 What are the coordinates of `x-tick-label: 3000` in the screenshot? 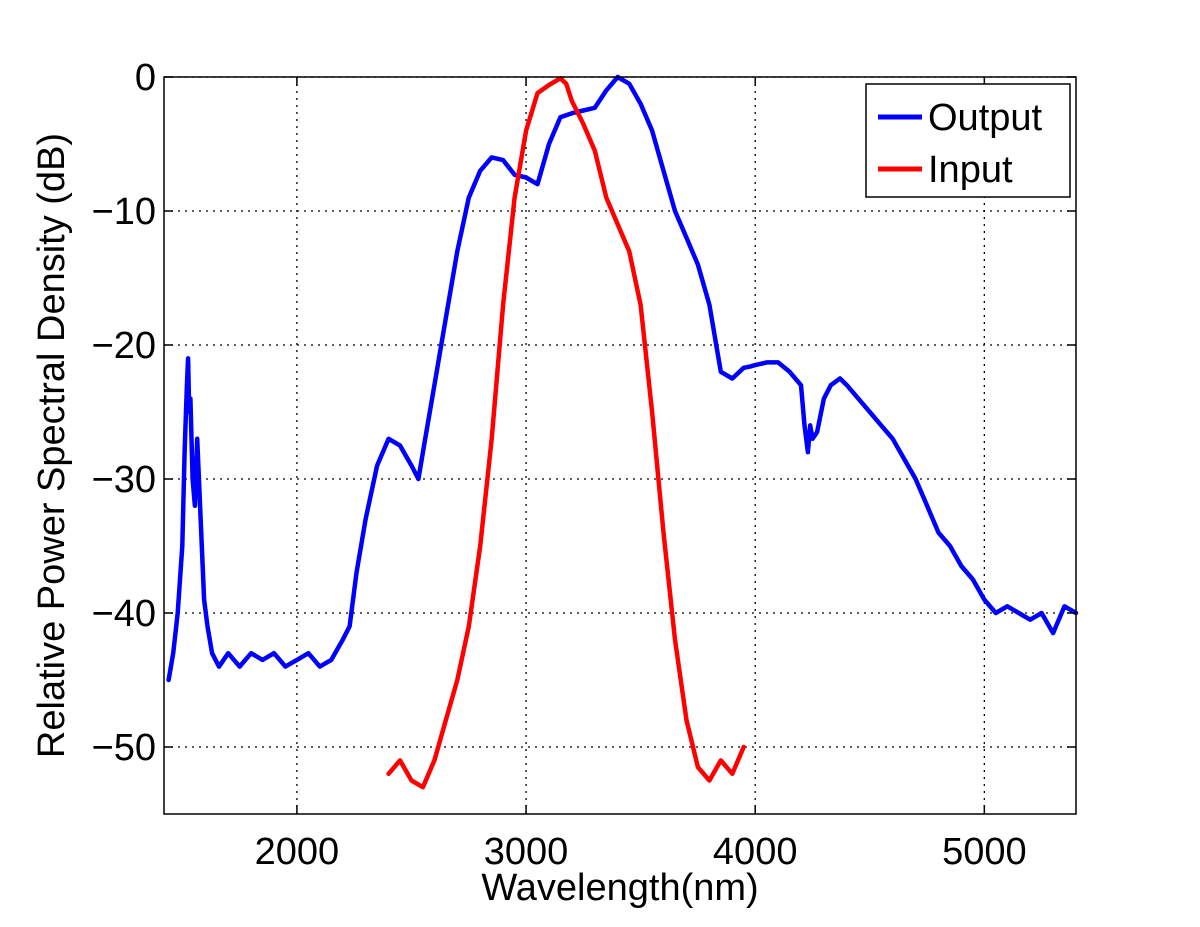 It's located at (526, 852).